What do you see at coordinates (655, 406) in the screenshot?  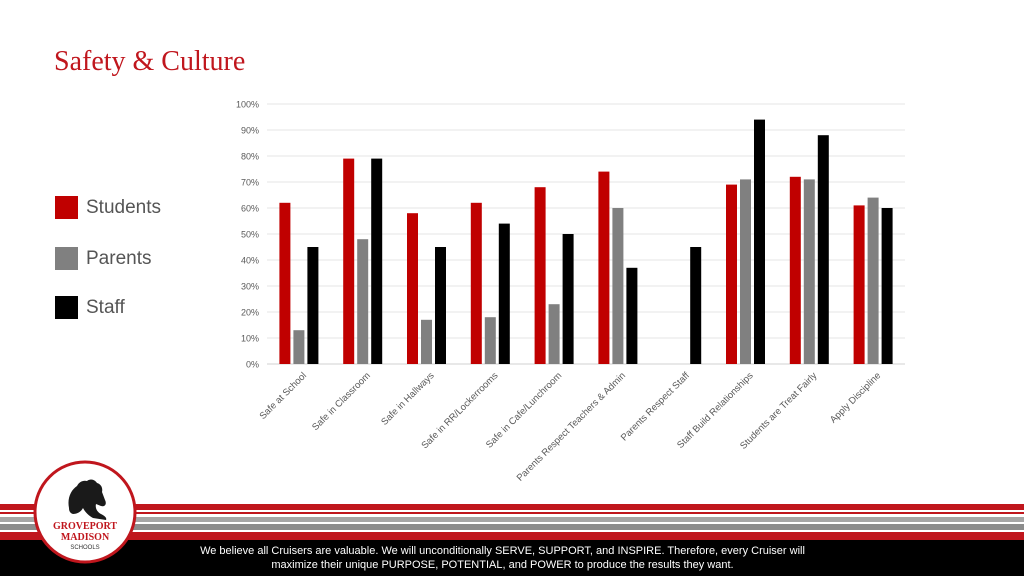 I see `x-tick-label: Parents Respect Staff` at bounding box center [655, 406].